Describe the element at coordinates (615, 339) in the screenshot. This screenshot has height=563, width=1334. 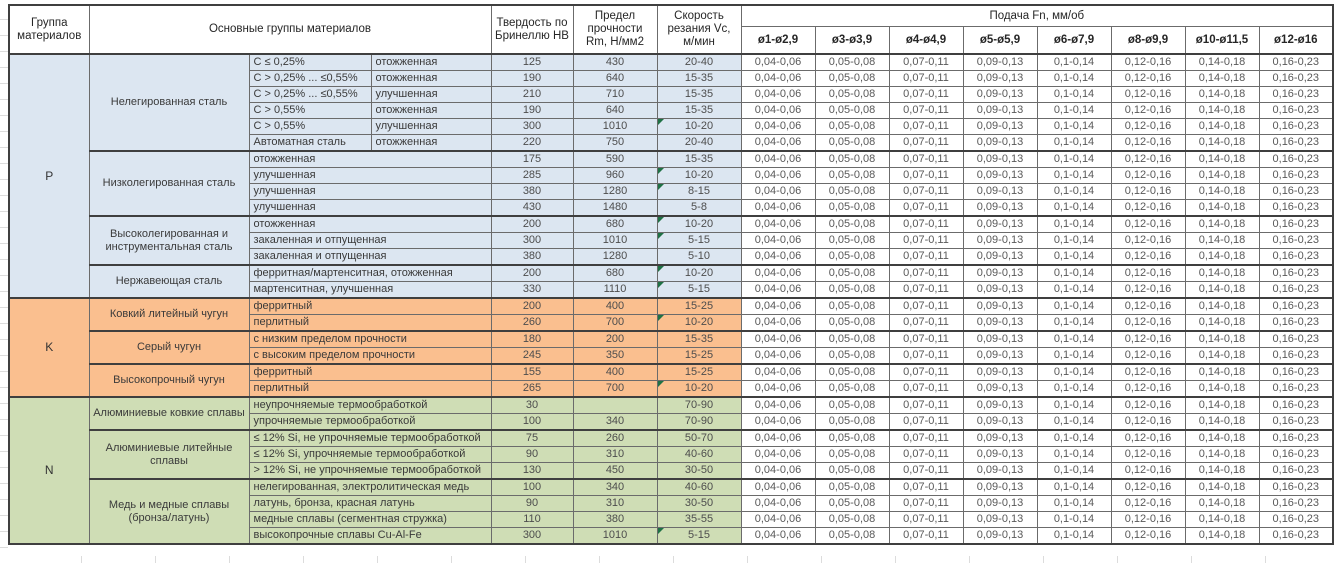
I see `cell-strength-rm: 200` at that location.